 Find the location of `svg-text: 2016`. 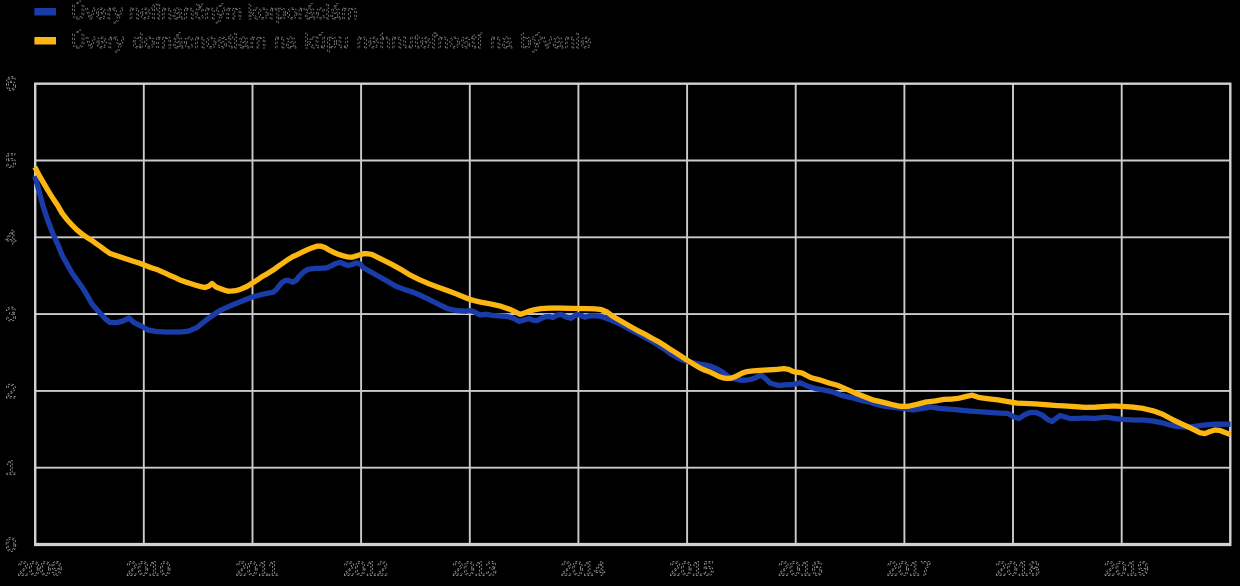

svg-text: 2016 is located at coordinates (800, 570).